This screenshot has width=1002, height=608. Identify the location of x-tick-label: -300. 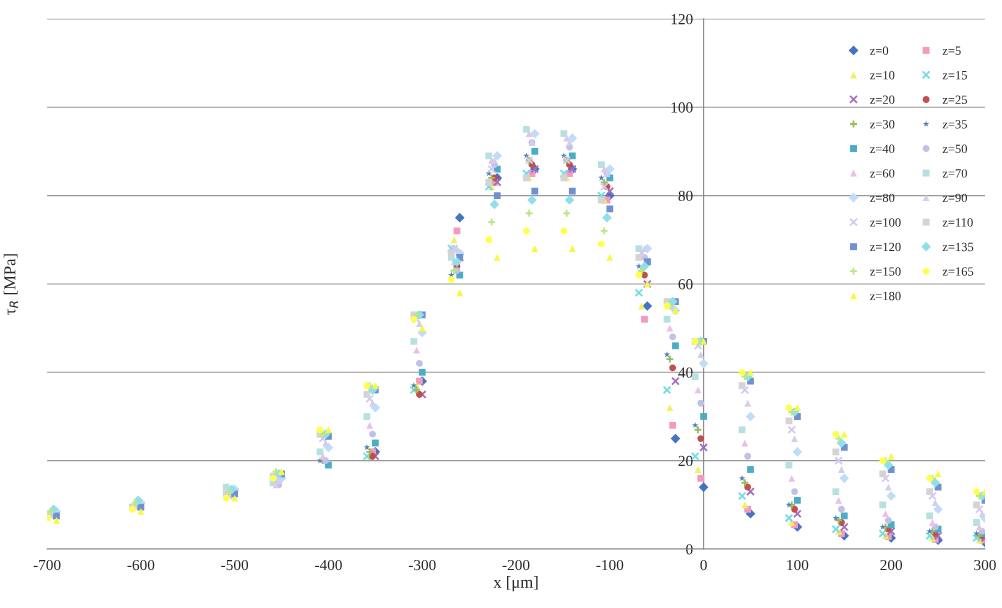
(422, 565).